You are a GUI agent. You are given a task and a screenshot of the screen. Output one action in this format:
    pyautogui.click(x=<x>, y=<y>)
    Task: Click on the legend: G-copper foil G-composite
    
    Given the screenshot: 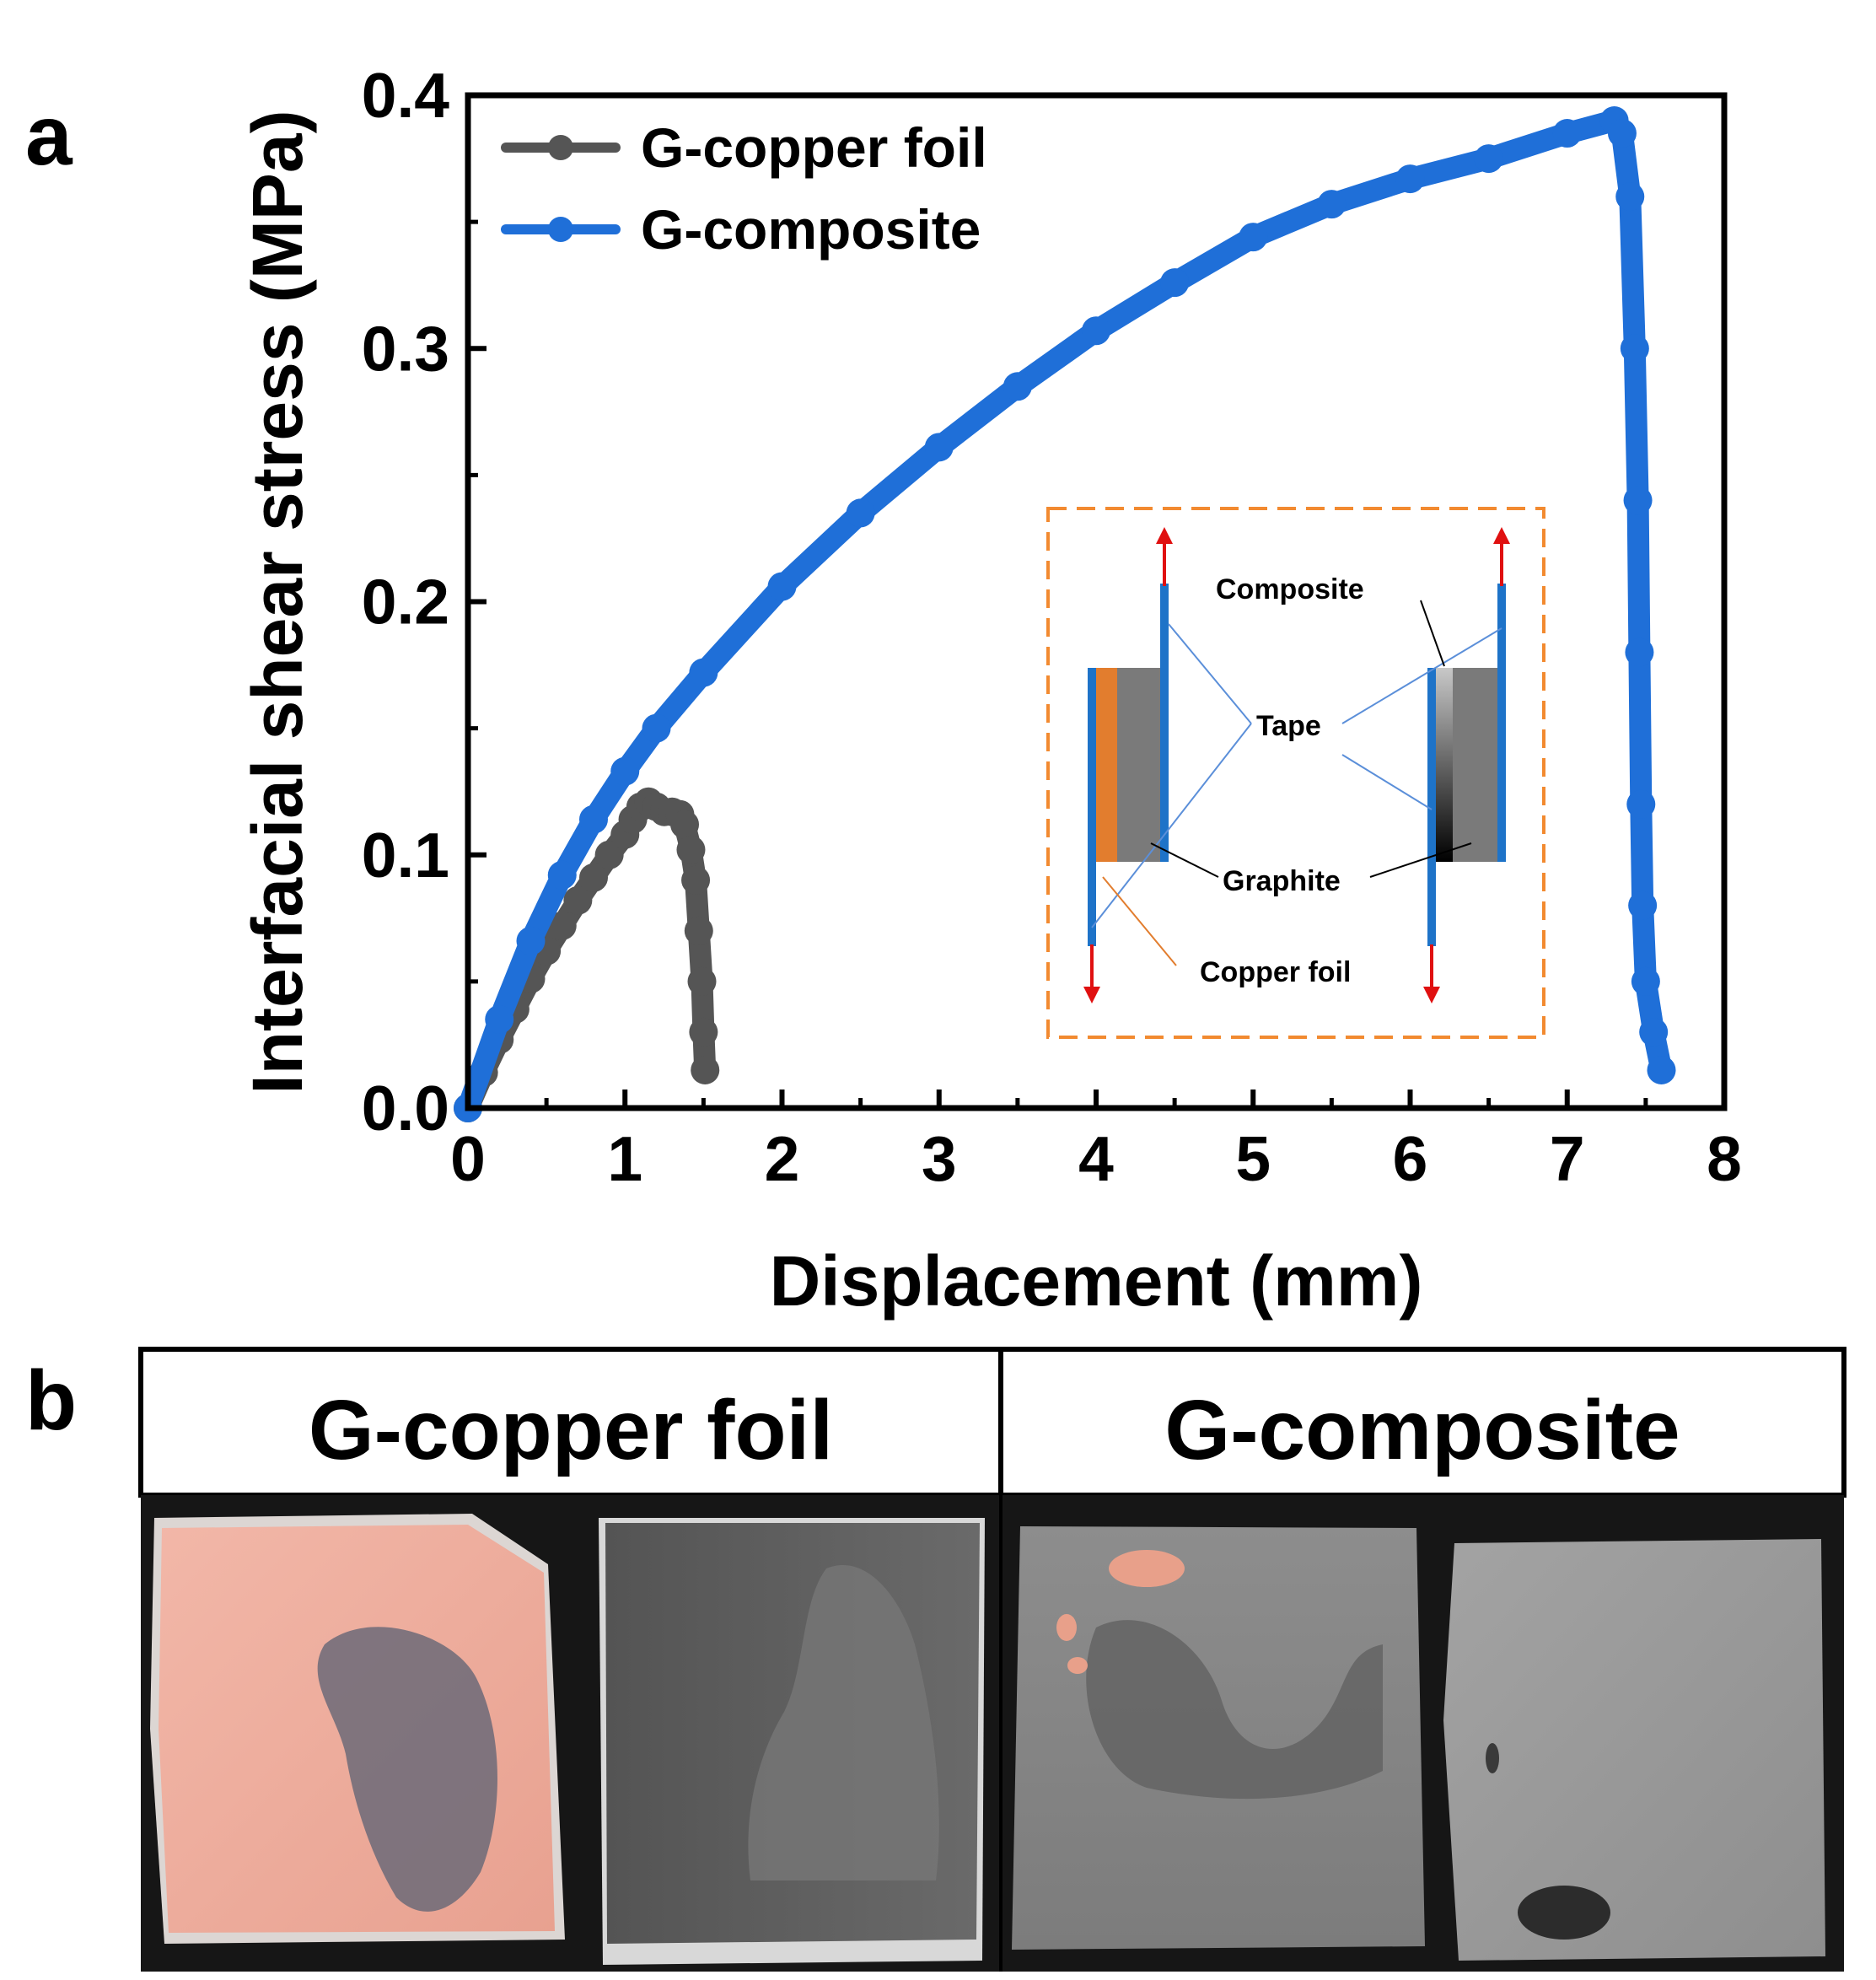 What is the action you would take?
    pyautogui.click(x=744, y=188)
    